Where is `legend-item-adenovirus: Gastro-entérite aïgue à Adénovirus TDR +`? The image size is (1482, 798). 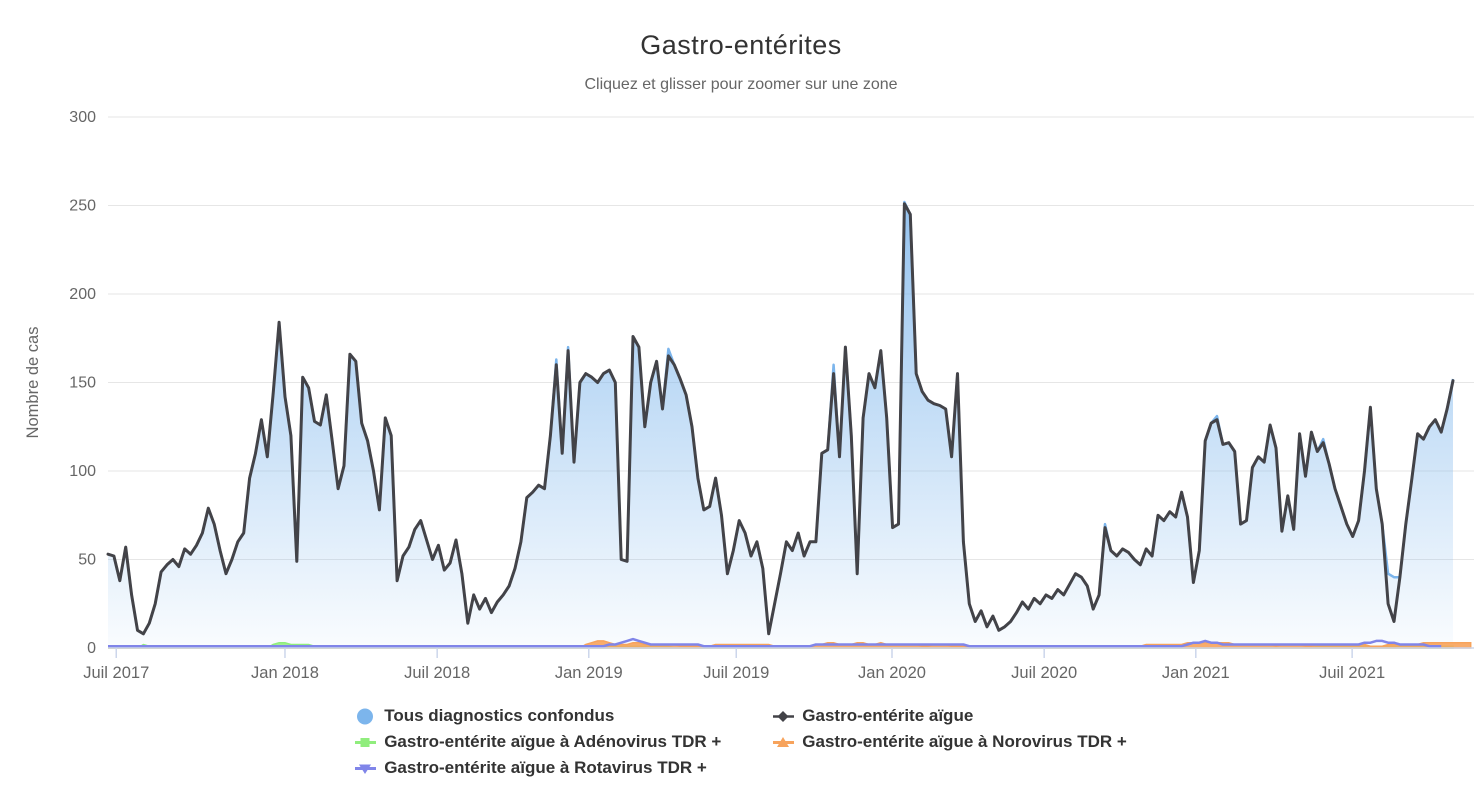 legend-item-adenovirus: Gastro-entérite aïgue à Adénovirus TDR + is located at coordinates (538, 742).